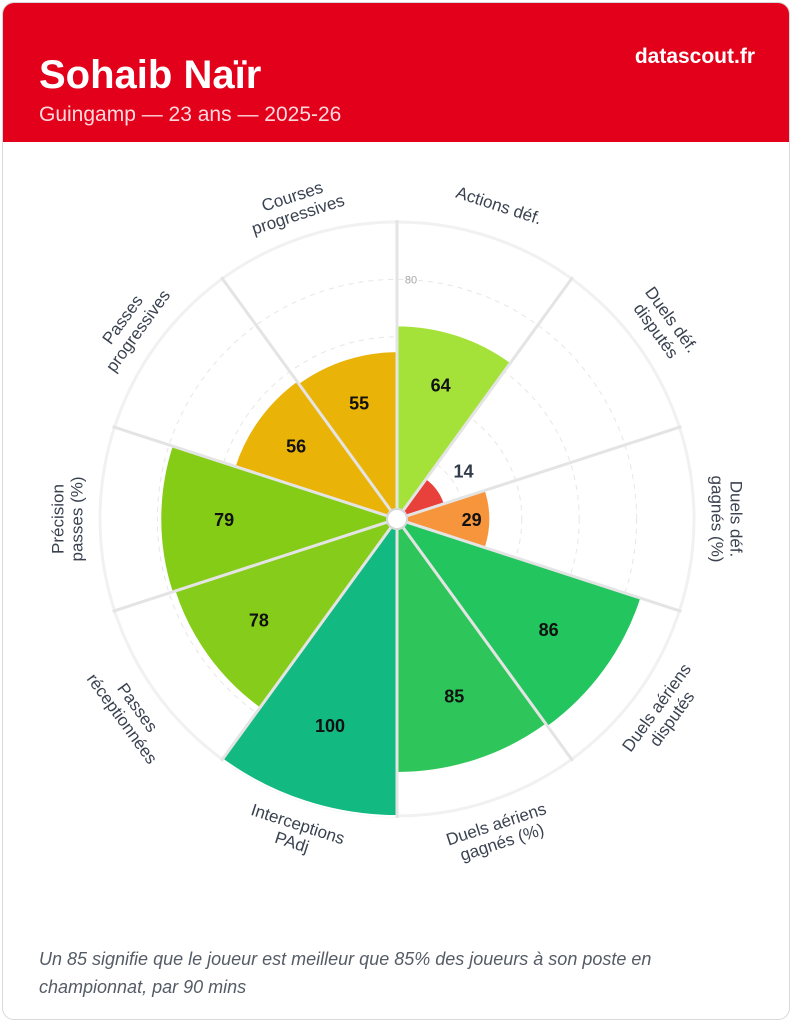 Image resolution: width=794 pixels, height=1024 pixels. I want to click on player-name: Sohaib Naïr, so click(150, 75).